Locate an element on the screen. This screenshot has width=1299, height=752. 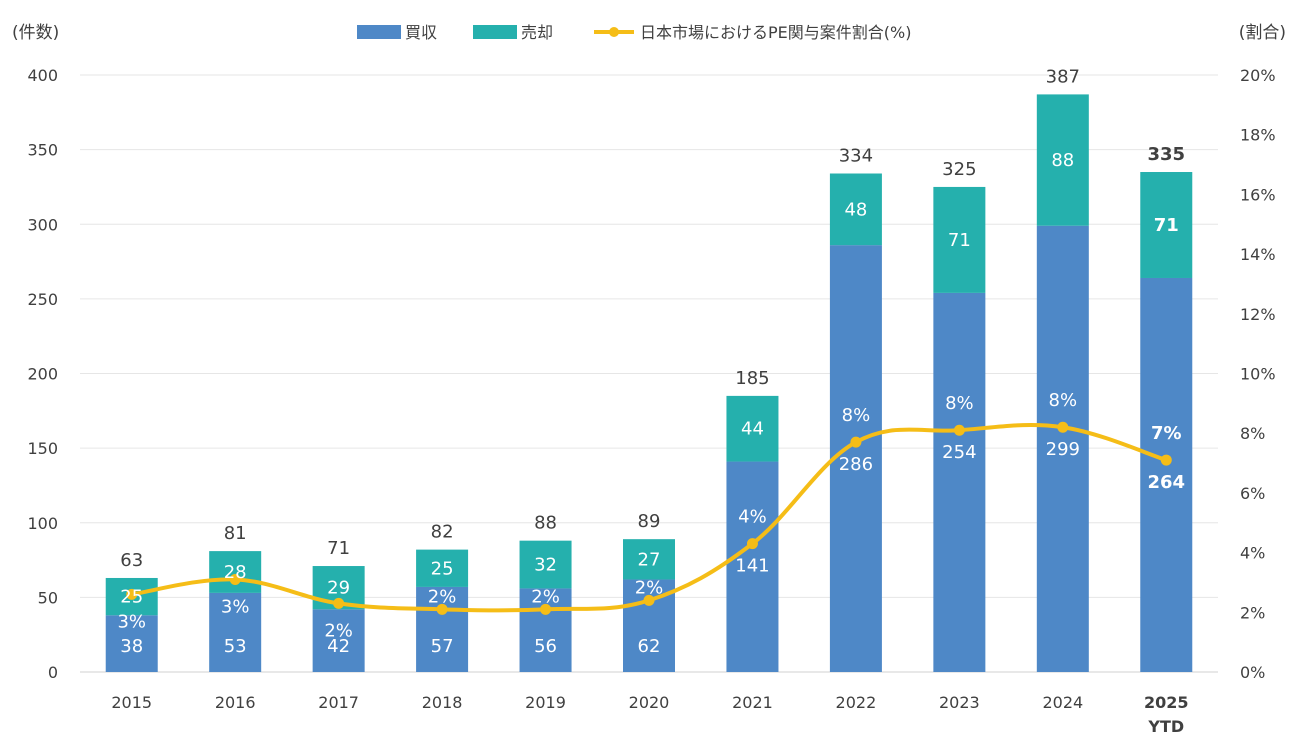
left-tick-label: 150 is located at coordinates (42, 448).